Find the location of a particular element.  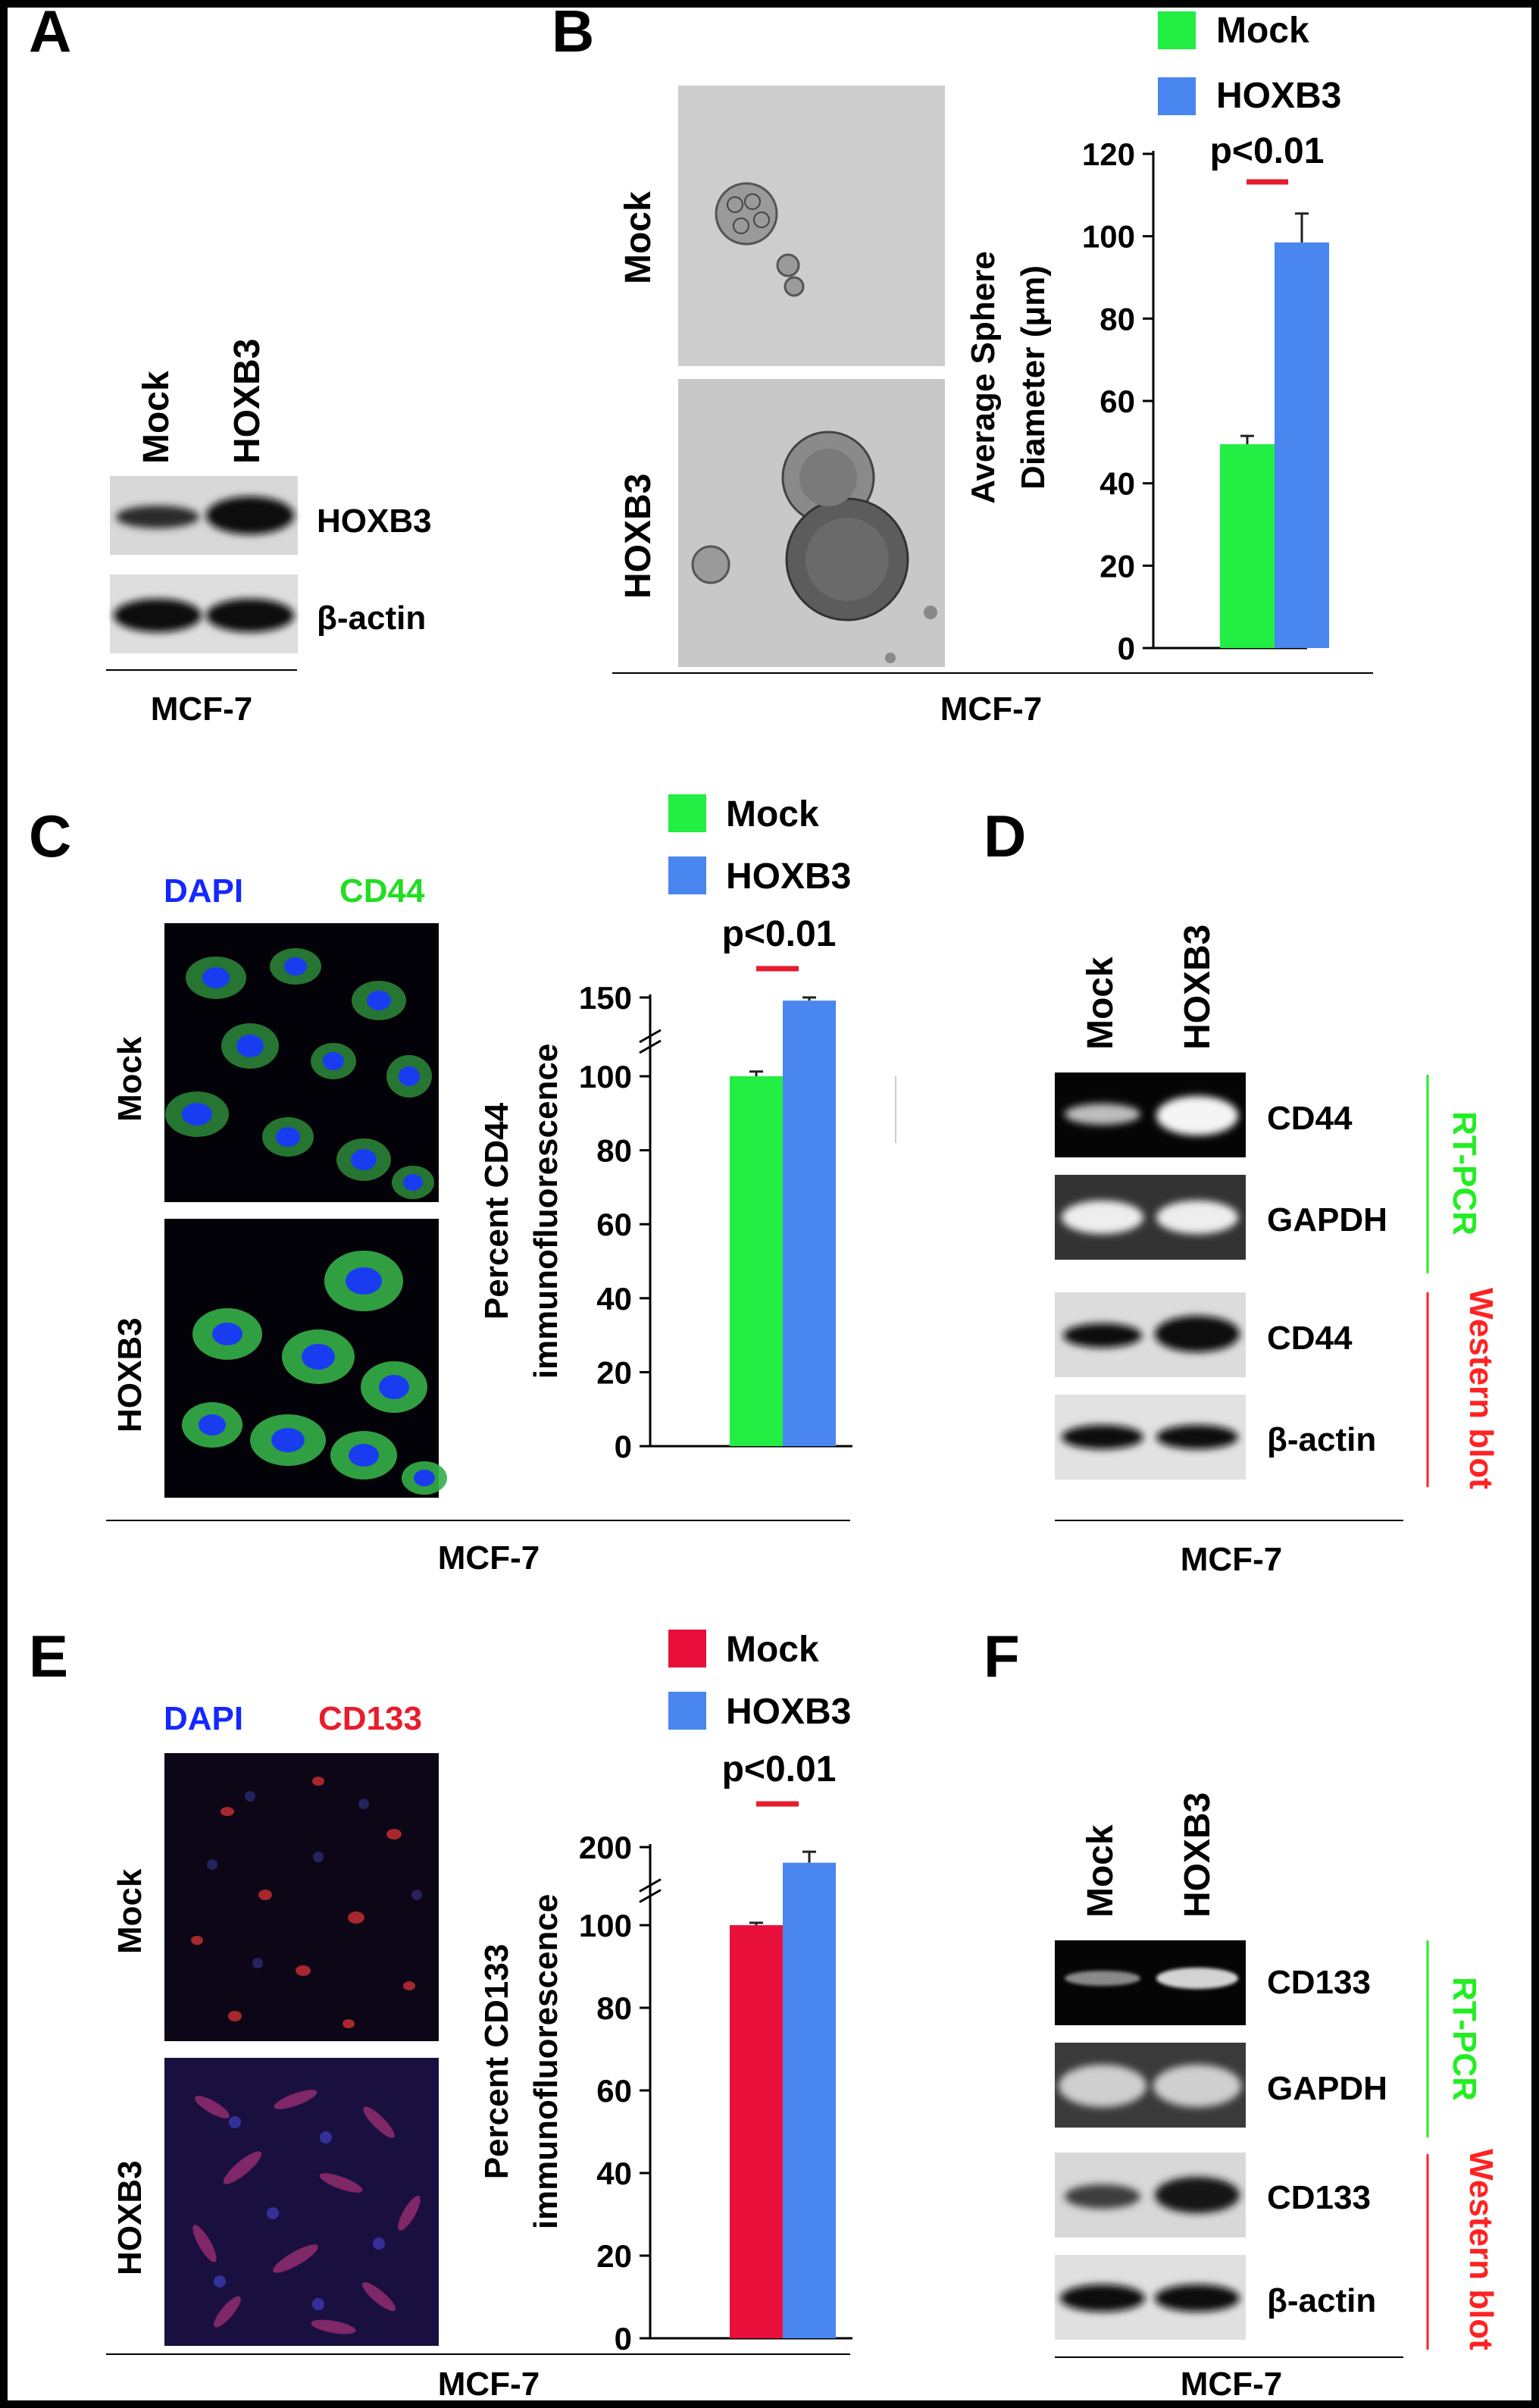

panel-d-blot-cd44-mock-band is located at coordinates (1102, 1335).